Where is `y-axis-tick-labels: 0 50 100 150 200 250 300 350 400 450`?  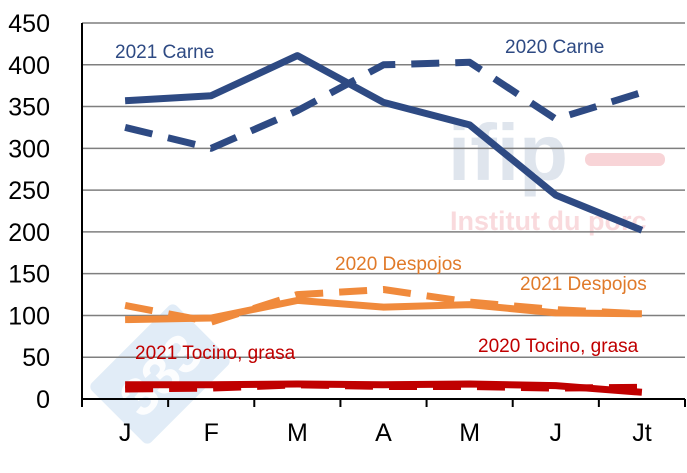
y-axis-tick-labels: 0 50 100 150 200 250 300 350 400 450 is located at coordinates (29, 212).